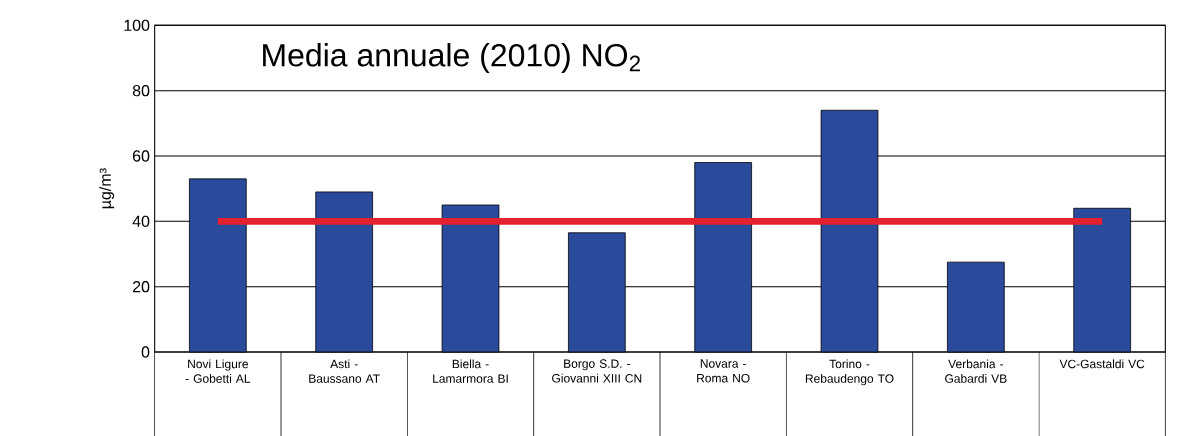  Describe the element at coordinates (849, 372) in the screenshot. I see `x-tick-label: Torino - Rebaudengo TO` at that location.